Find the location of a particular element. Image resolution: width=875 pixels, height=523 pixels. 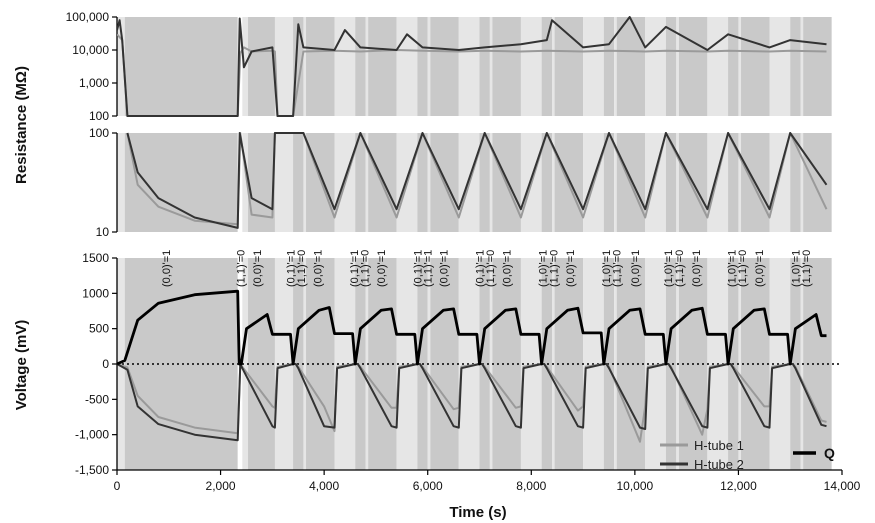

legend-label-tube2: H-tube 2 is located at coordinates (719, 464).